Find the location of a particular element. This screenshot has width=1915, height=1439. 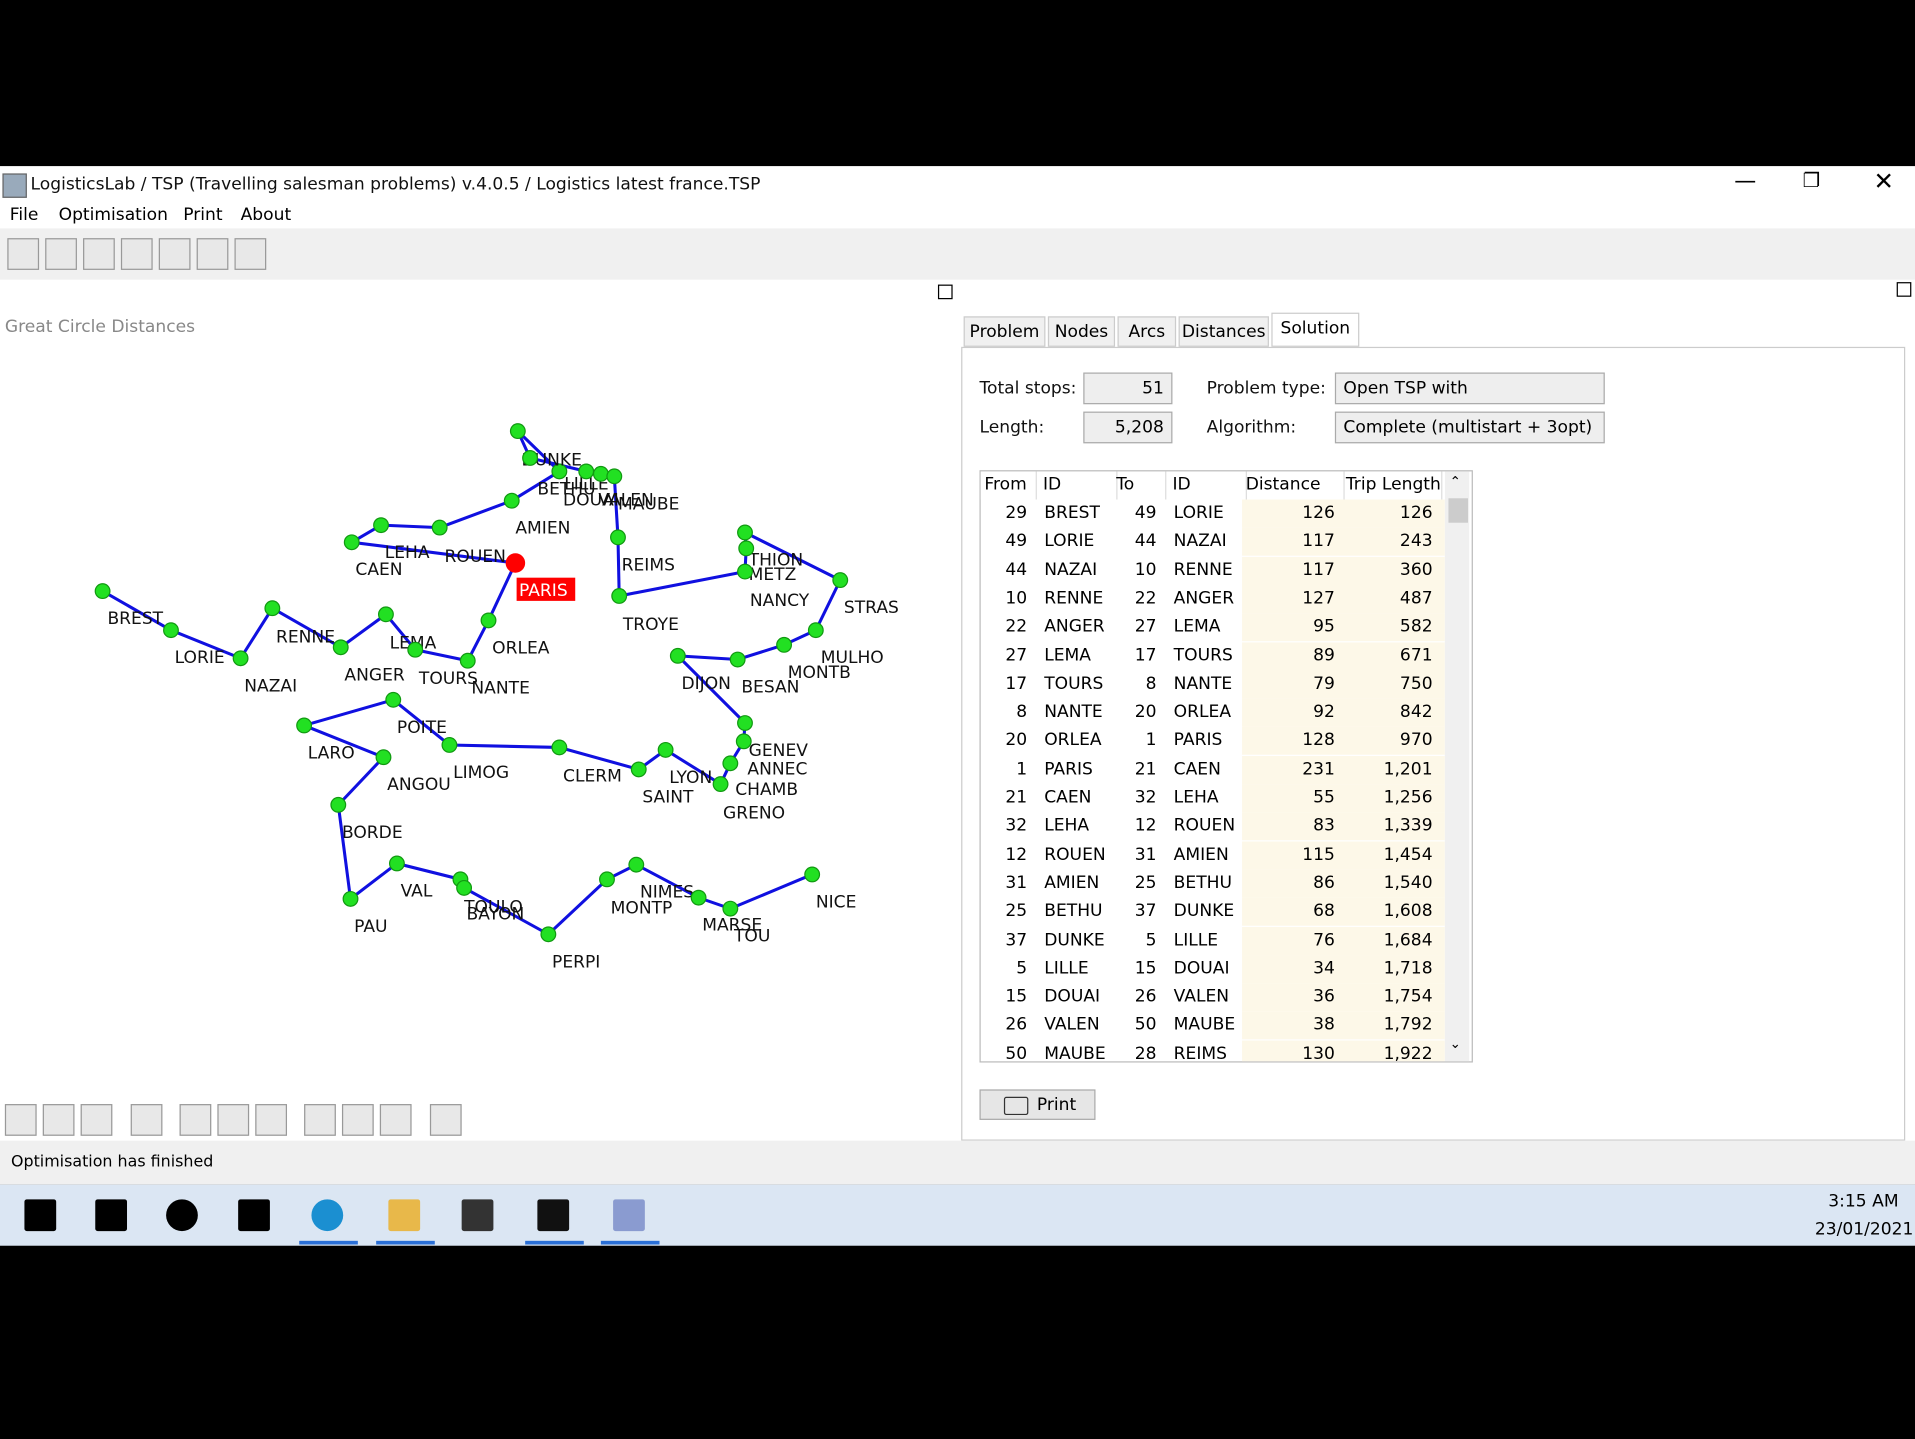

table-row: 1 PARIS 21 CAEN 231 1,201 is located at coordinates (1213, 769).